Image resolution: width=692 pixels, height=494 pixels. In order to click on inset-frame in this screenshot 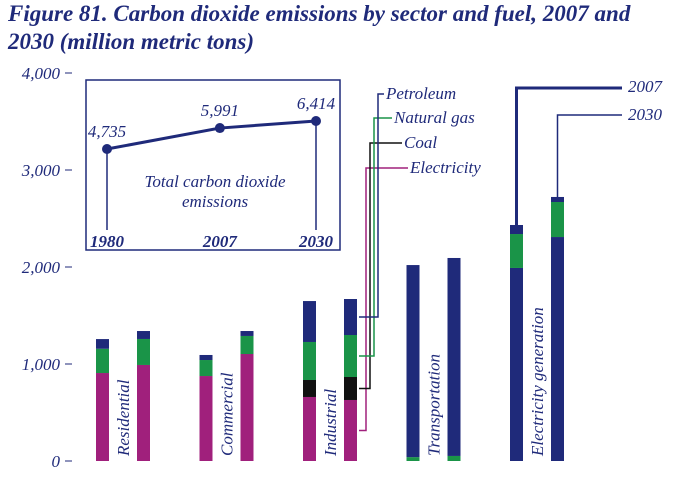, I will do `click(213, 165)`.